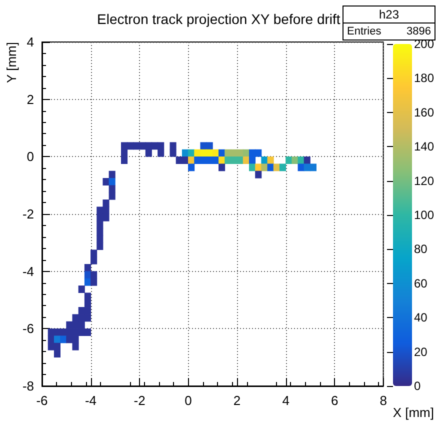  Describe the element at coordinates (218, 19) in the screenshot. I see `chart-title: Electron track projection XY before drift` at that location.